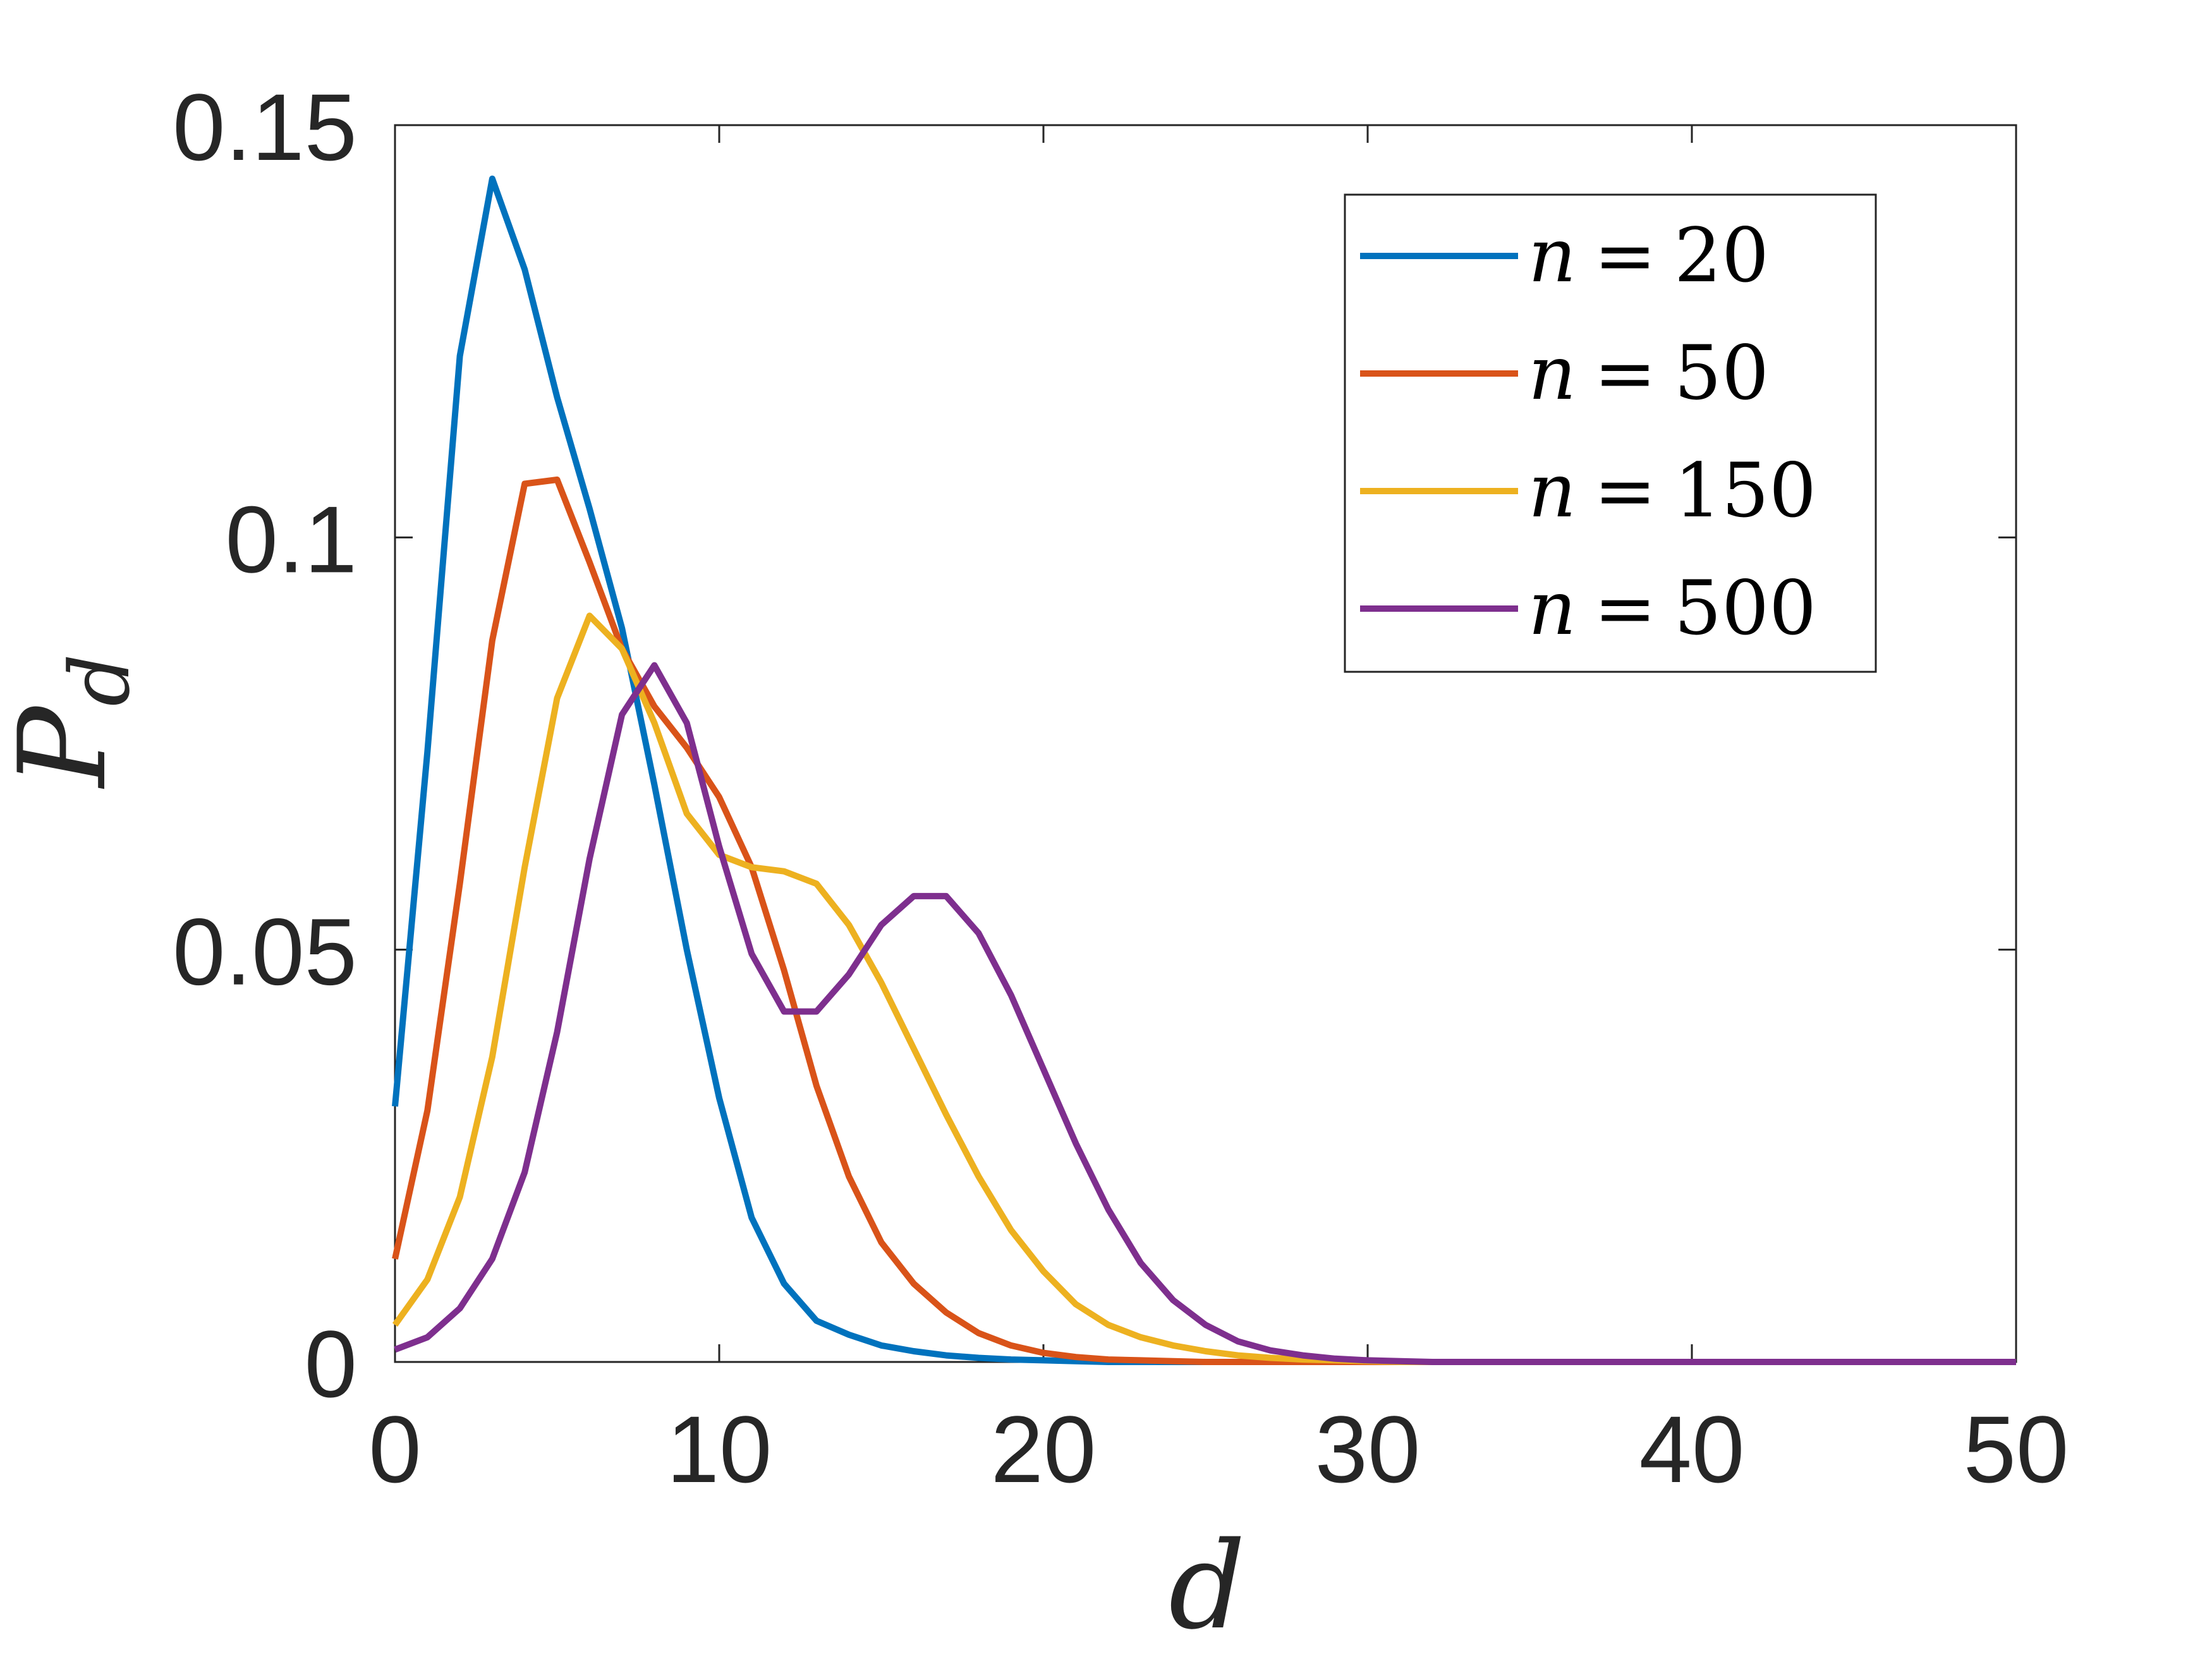 This screenshot has width=2212, height=1659. I want to click on legend-label: n = 20, so click(1649, 255).